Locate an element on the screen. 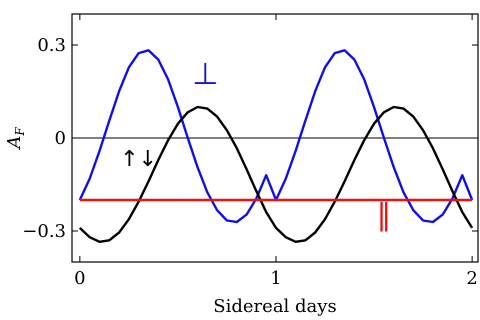  y-tick-label: 0.3 is located at coordinates (51, 45).